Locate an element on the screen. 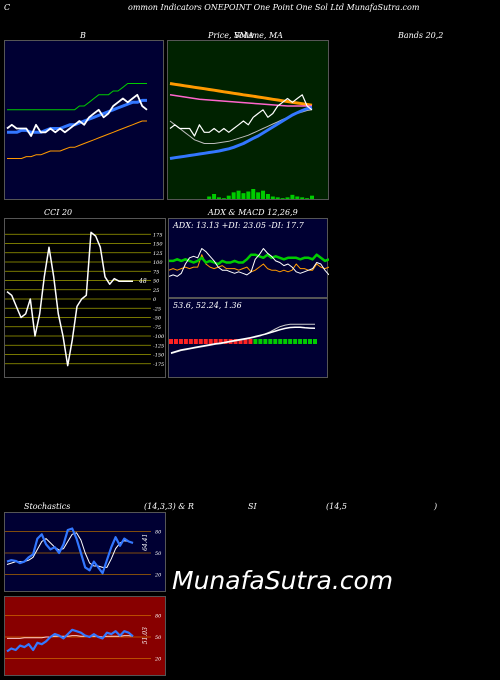 The width and height of the screenshot is (500, 680). adx-values: ADX: 13.13 +DI: 23.05 -DI: 17.7 is located at coordinates (238, 225).